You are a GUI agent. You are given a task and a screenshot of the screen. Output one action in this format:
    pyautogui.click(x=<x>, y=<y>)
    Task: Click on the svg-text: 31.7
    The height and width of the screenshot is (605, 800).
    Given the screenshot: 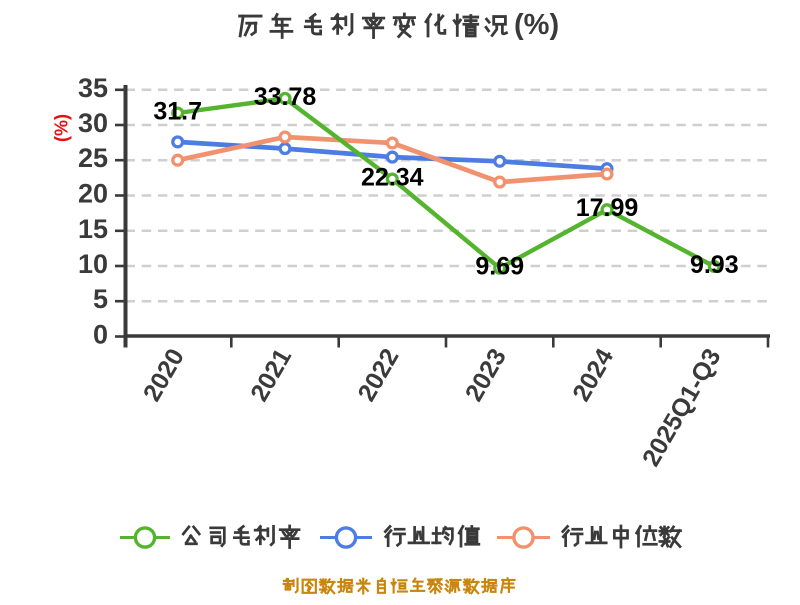 What is the action you would take?
    pyautogui.click(x=177, y=112)
    